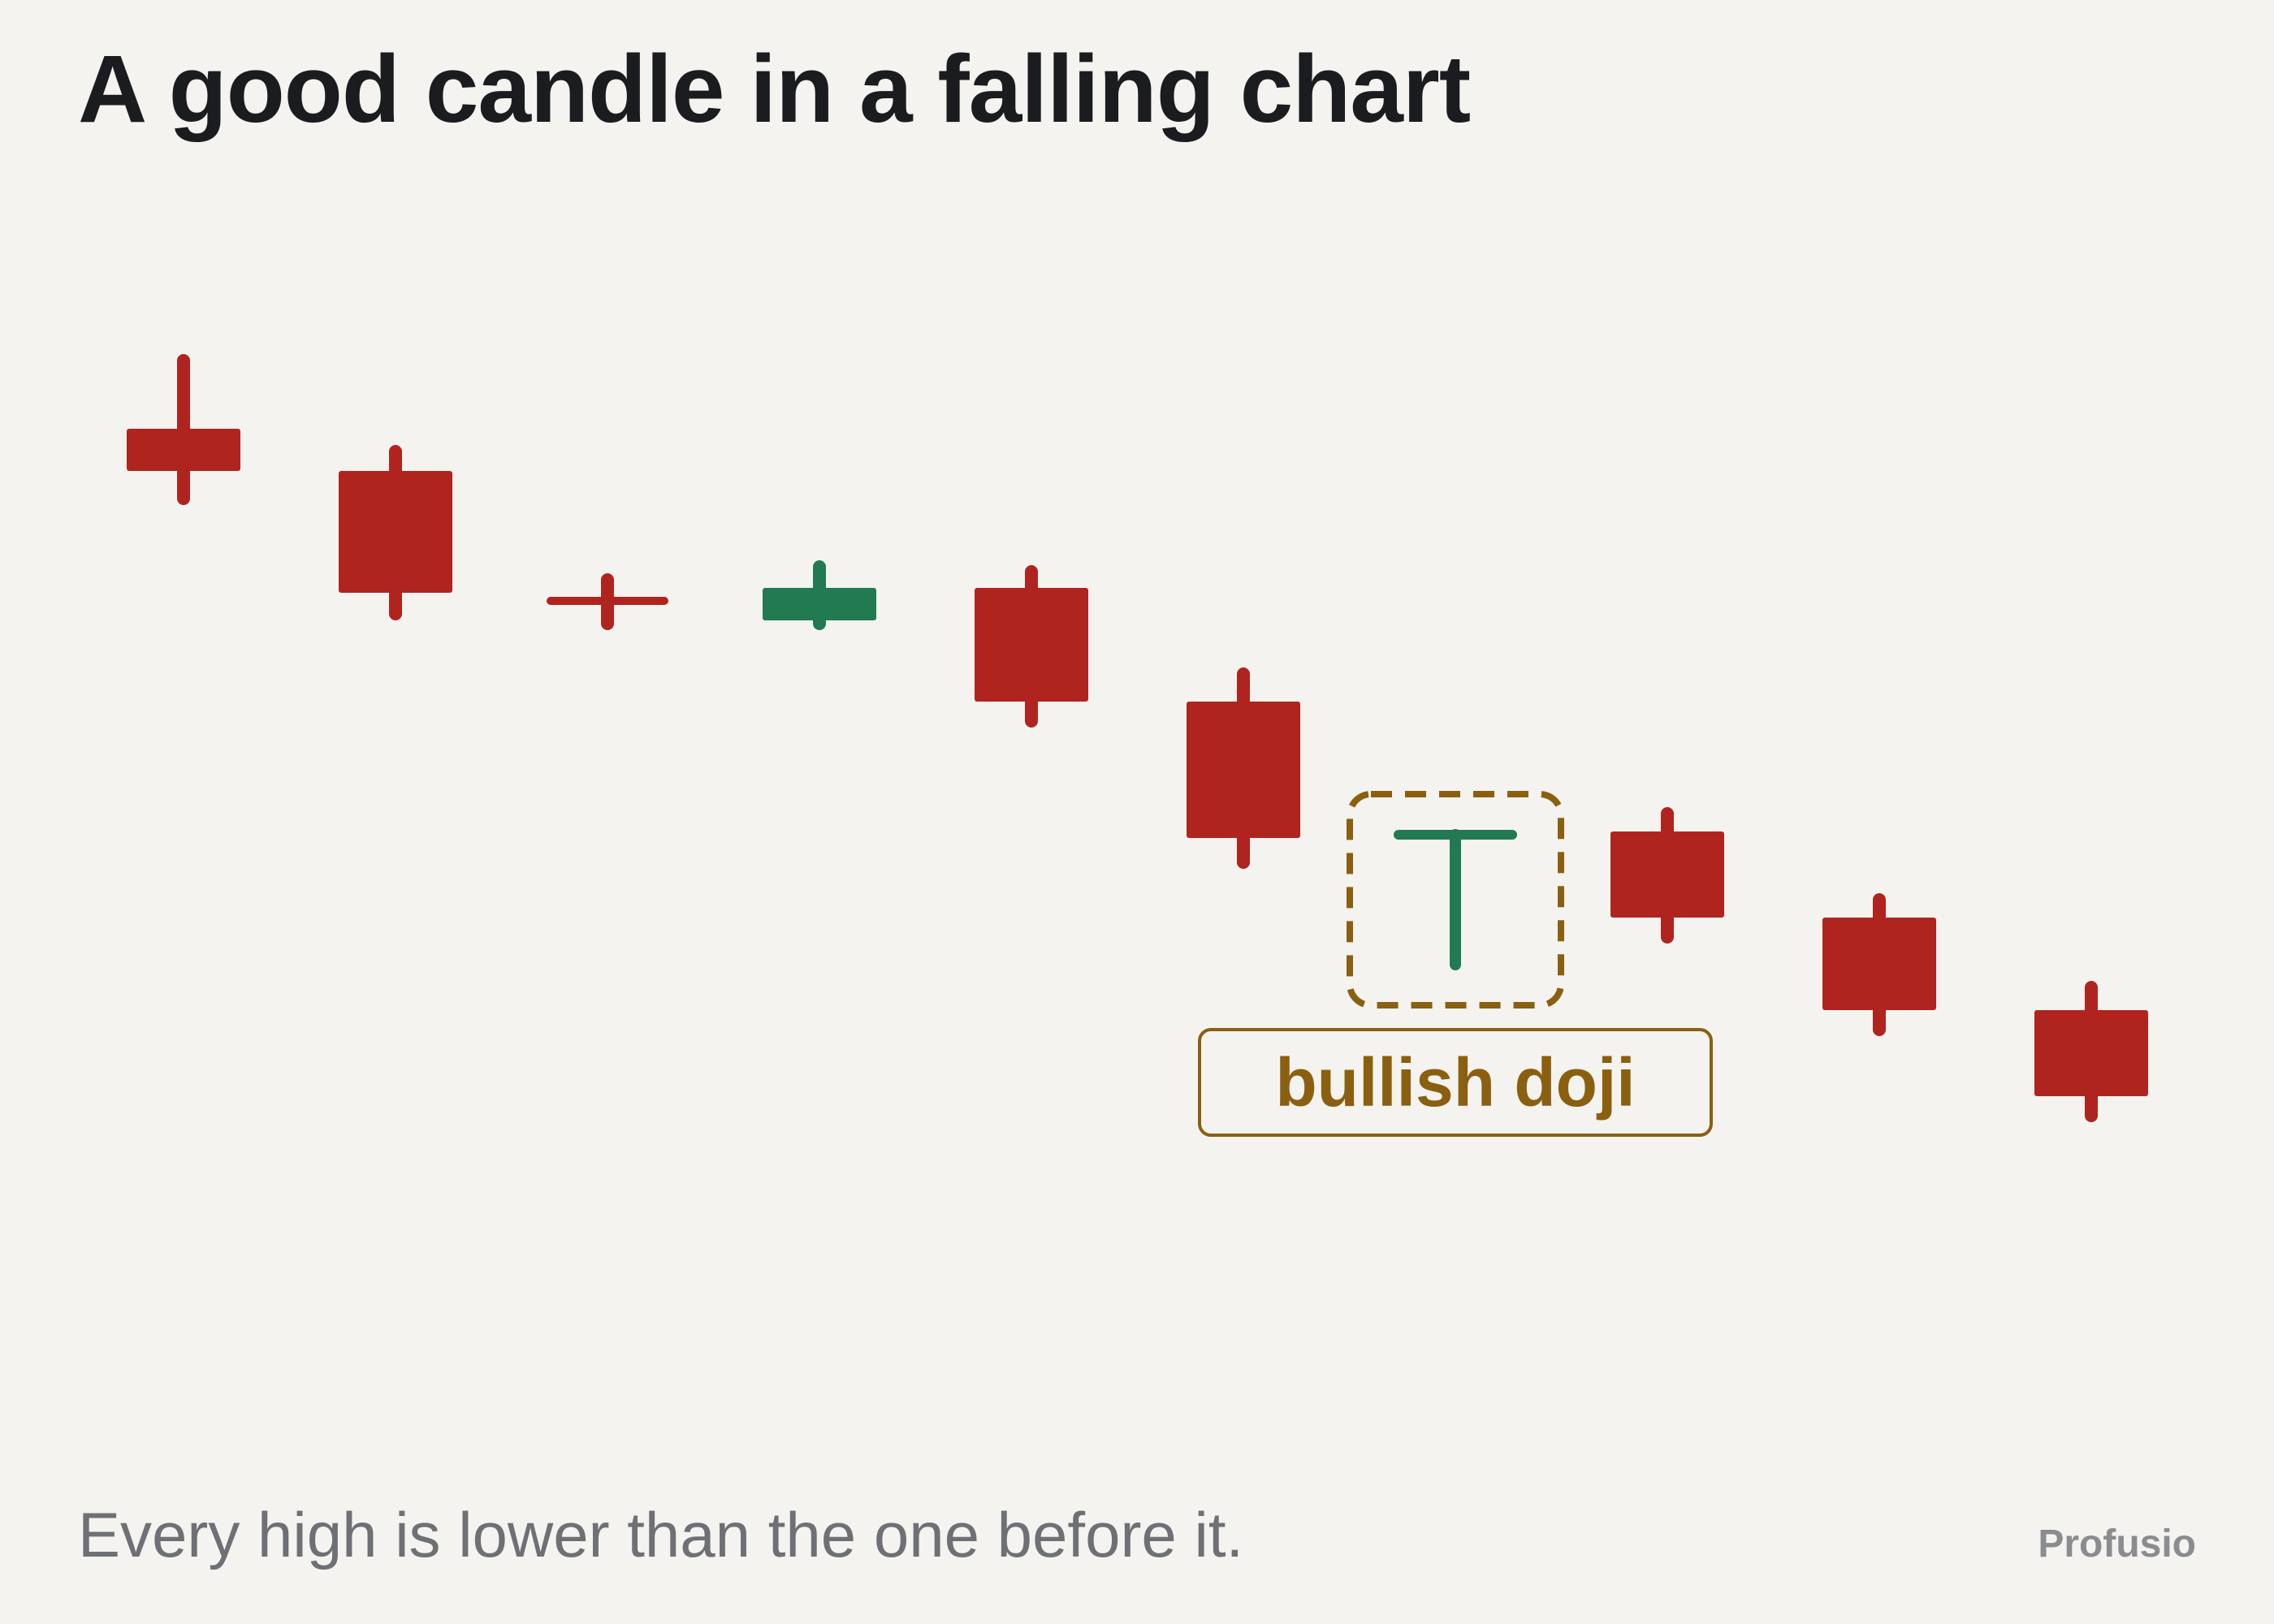 The image size is (2274, 1624). I want to click on brand-logo-text: Profusio, so click(2117, 1544).